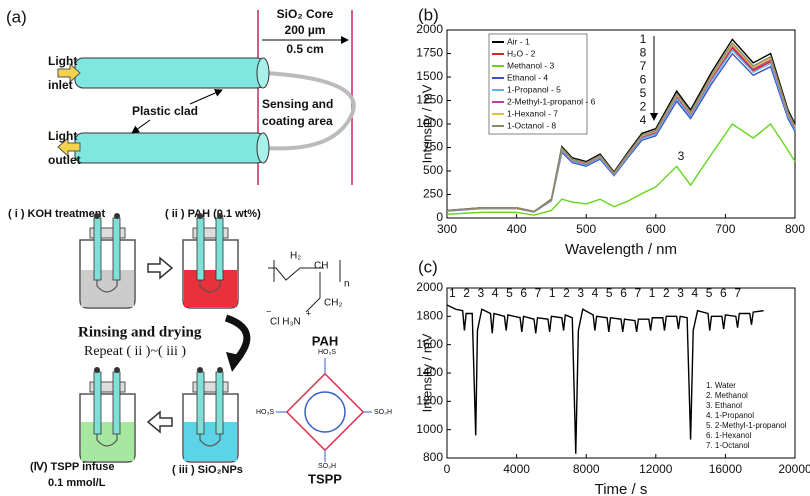 This screenshot has width=810, height=496. Describe the element at coordinates (304, 49) in the screenshot. I see `core-label: 0.5 cm` at that location.